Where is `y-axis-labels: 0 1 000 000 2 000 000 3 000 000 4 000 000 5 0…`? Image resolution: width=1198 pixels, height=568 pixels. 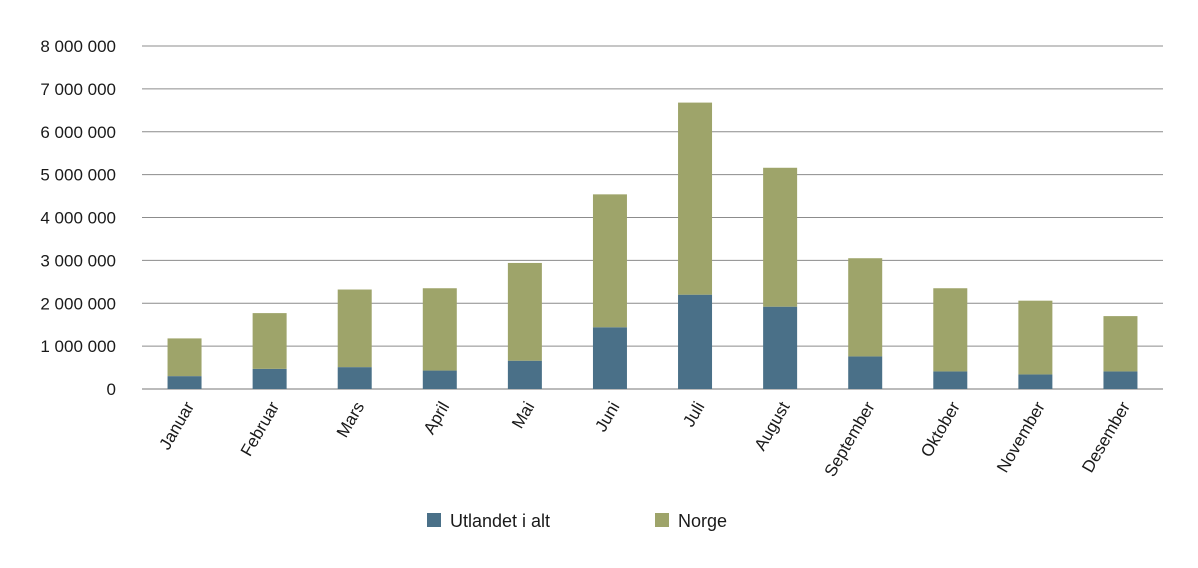 y-axis-labels: 0 1 000 000 2 000 000 3 000 000 4 000 000 5 0… is located at coordinates (78, 218).